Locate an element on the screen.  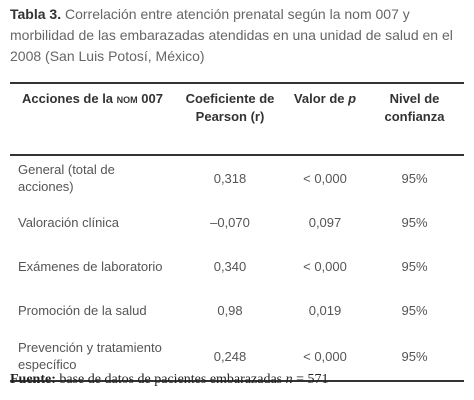
table-row: Valoración clínica –0,070 0,097 95% is located at coordinates (237, 222).